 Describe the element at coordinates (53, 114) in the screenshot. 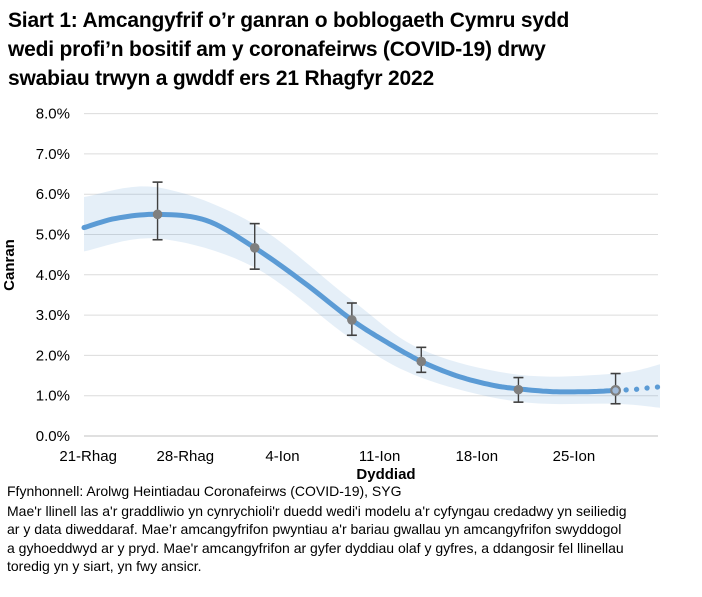

I see `y-tick-label: 8.0%` at that location.